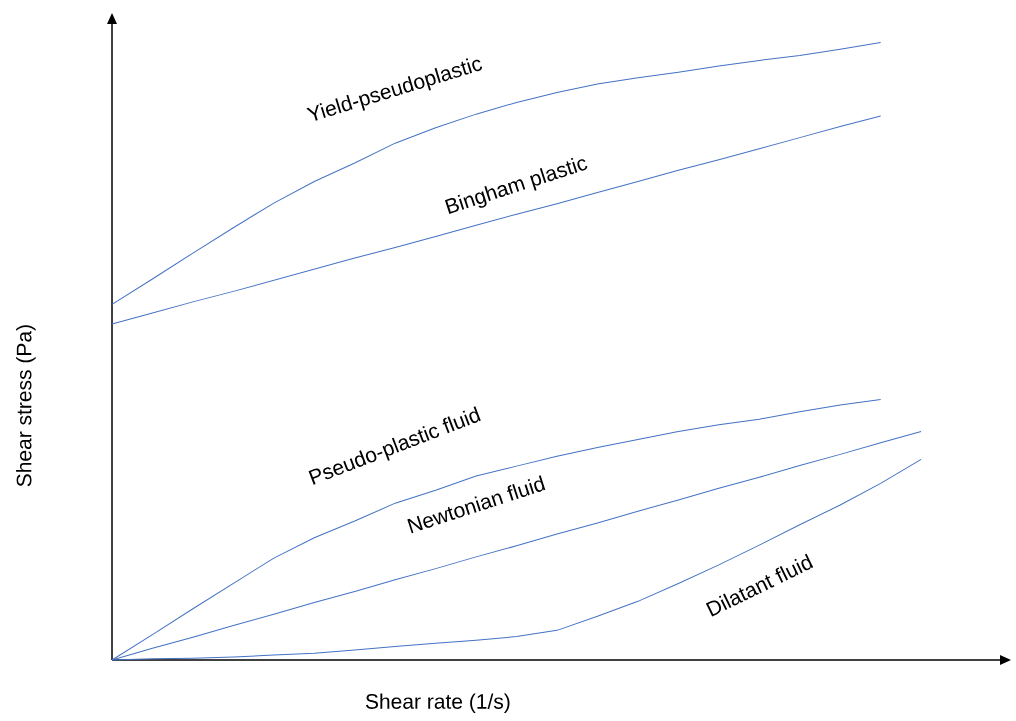  What do you see at coordinates (437, 703) in the screenshot?
I see `x-axis-title: Shear rate (1/s)` at bounding box center [437, 703].